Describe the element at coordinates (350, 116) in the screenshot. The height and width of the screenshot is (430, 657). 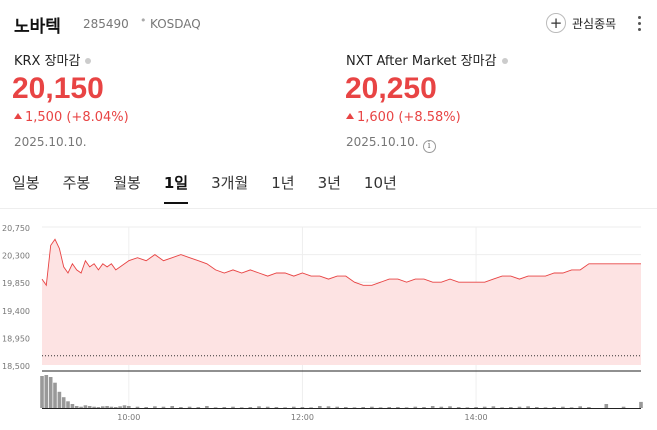
I see `up-triangle-icon` at that location.